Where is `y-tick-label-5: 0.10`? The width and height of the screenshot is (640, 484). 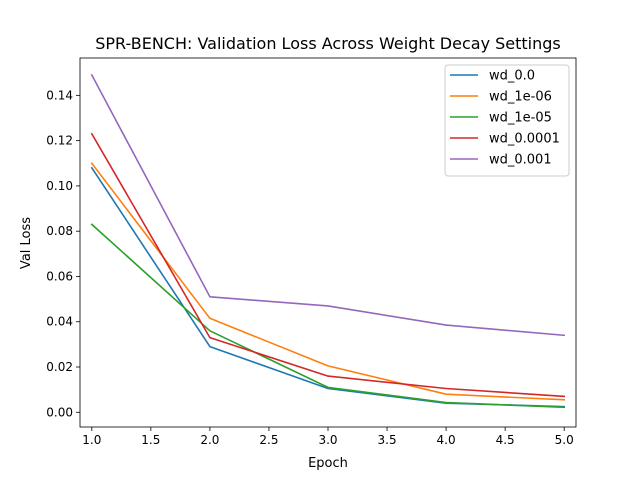 y-tick-label-5: 0.10 is located at coordinates (59, 186).